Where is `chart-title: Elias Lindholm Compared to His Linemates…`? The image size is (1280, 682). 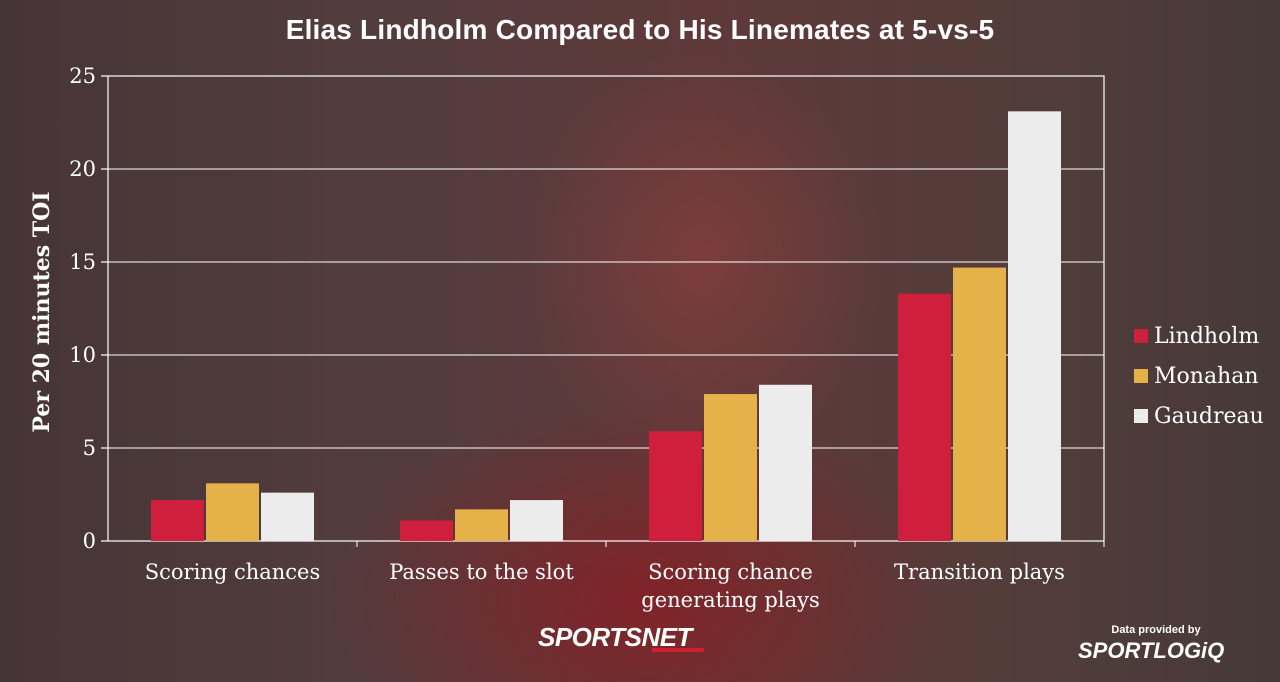
chart-title: Elias Lindholm Compared to His Linemates… is located at coordinates (640, 29).